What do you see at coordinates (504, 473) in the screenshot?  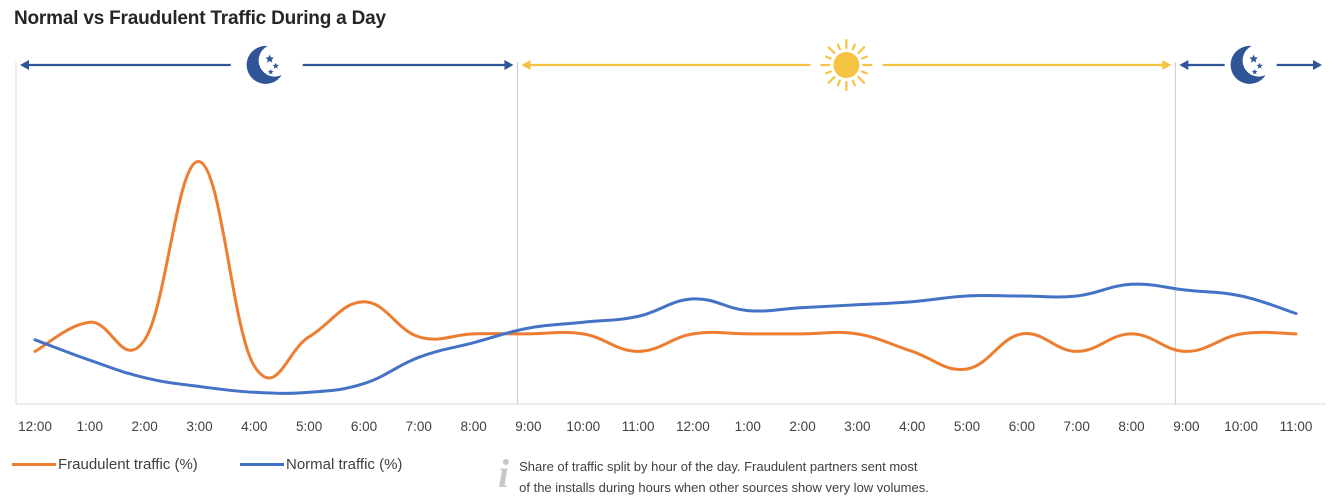 I see `info-icon: i` at bounding box center [504, 473].